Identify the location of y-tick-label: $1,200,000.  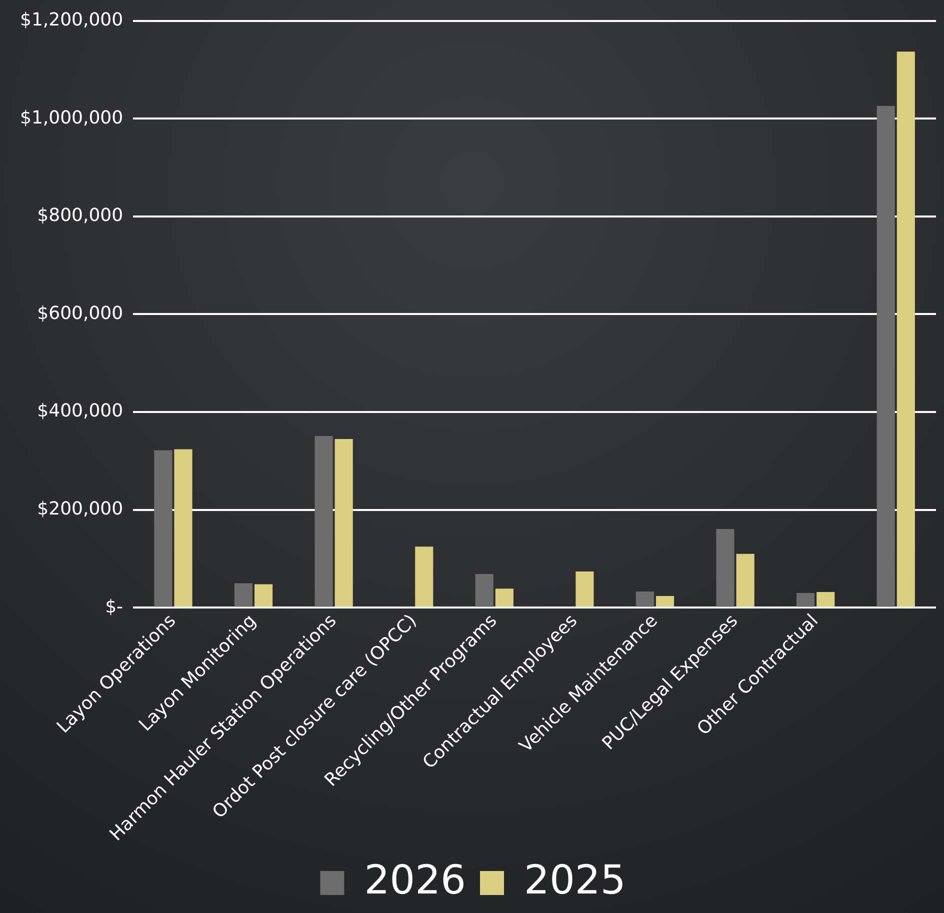
(72, 19).